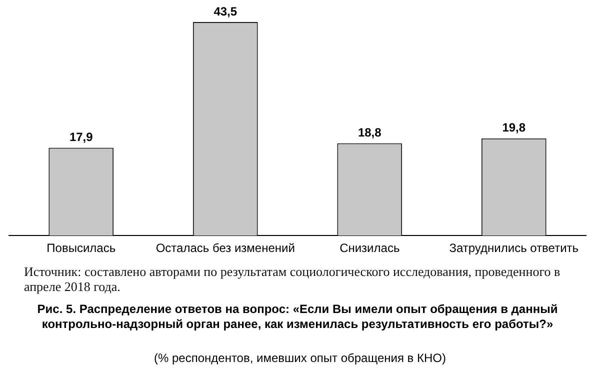  Describe the element at coordinates (293, 279) in the screenshot. I see `text: Источник: составлено авторами по результатам социологического исследования, проведенного в апреле 2018 года.` at that location.